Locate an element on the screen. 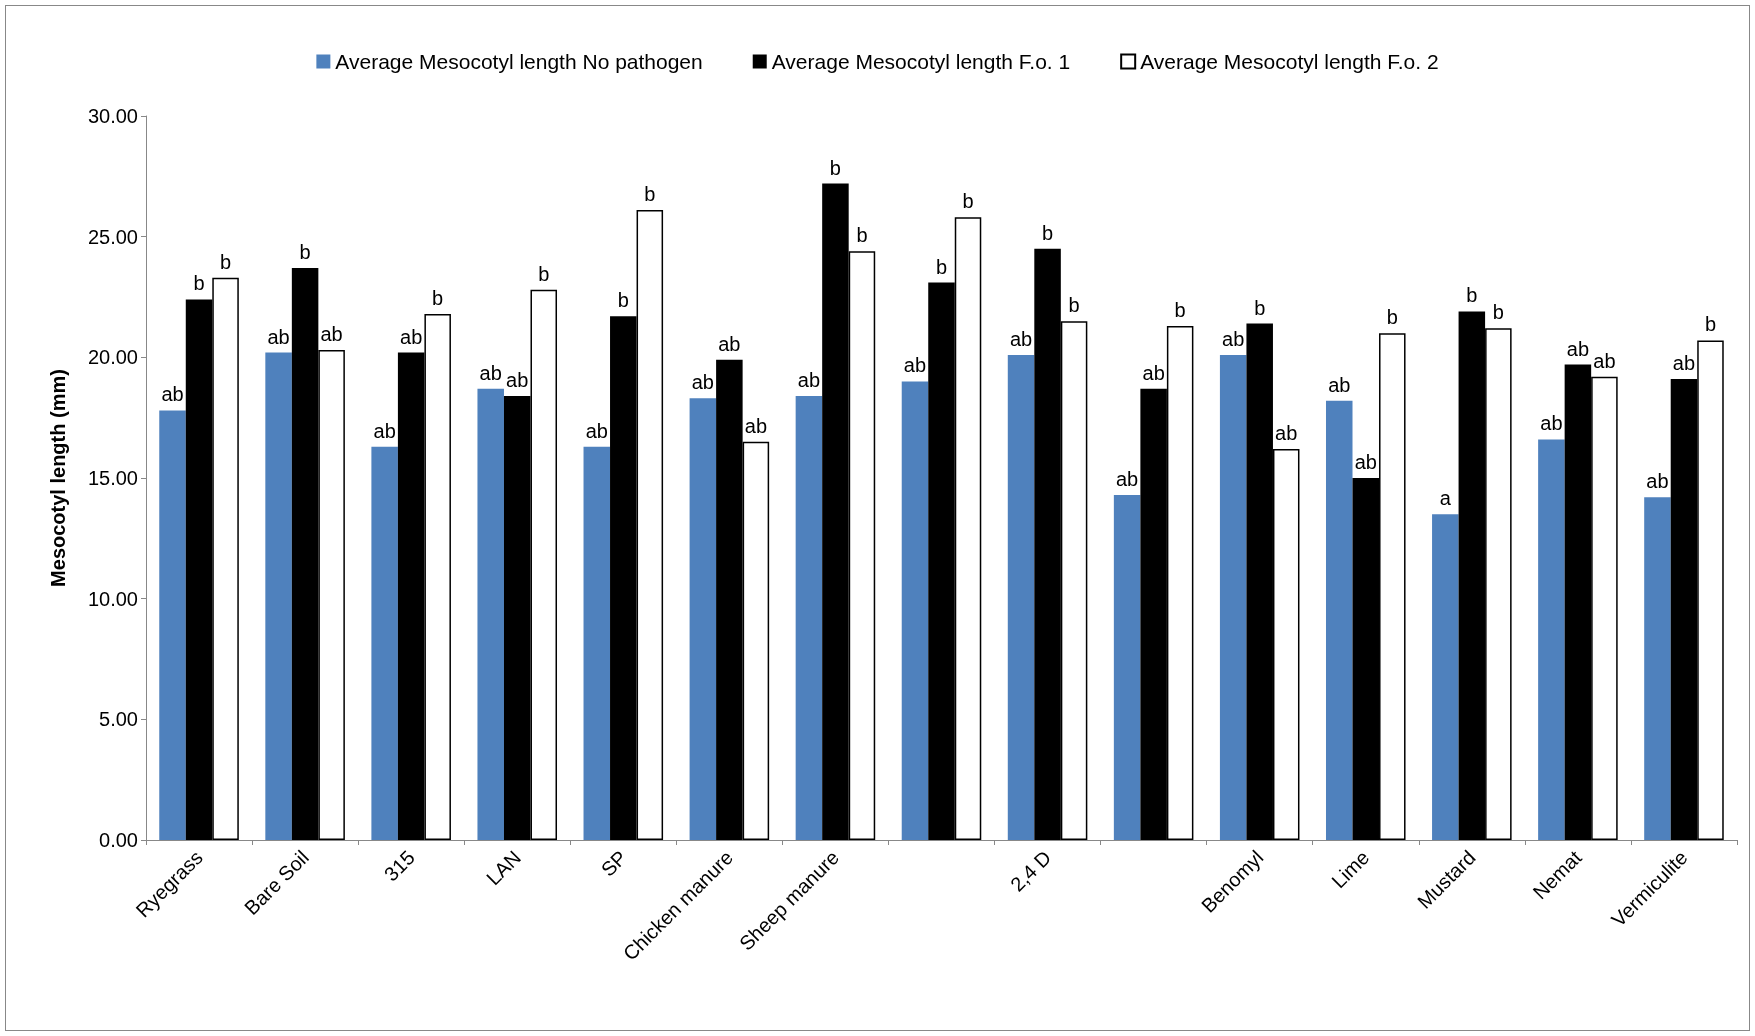  x-tick-label: Bare Soil is located at coordinates (276, 883).